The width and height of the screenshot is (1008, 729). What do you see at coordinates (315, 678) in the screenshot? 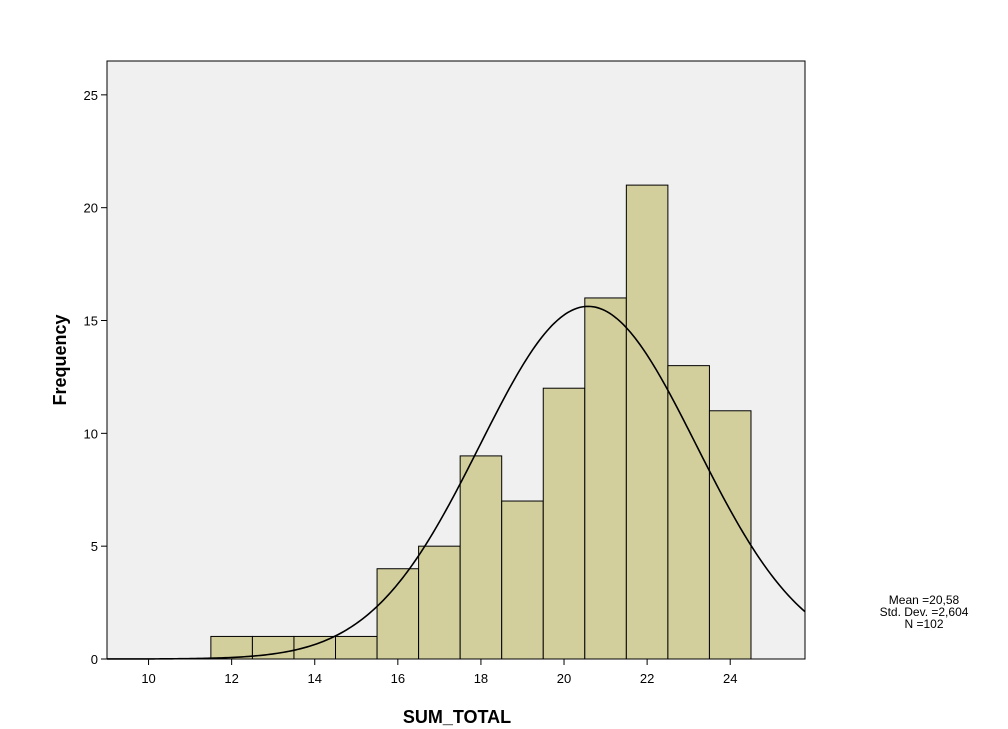
I see `x-tick-label: 14` at bounding box center [315, 678].